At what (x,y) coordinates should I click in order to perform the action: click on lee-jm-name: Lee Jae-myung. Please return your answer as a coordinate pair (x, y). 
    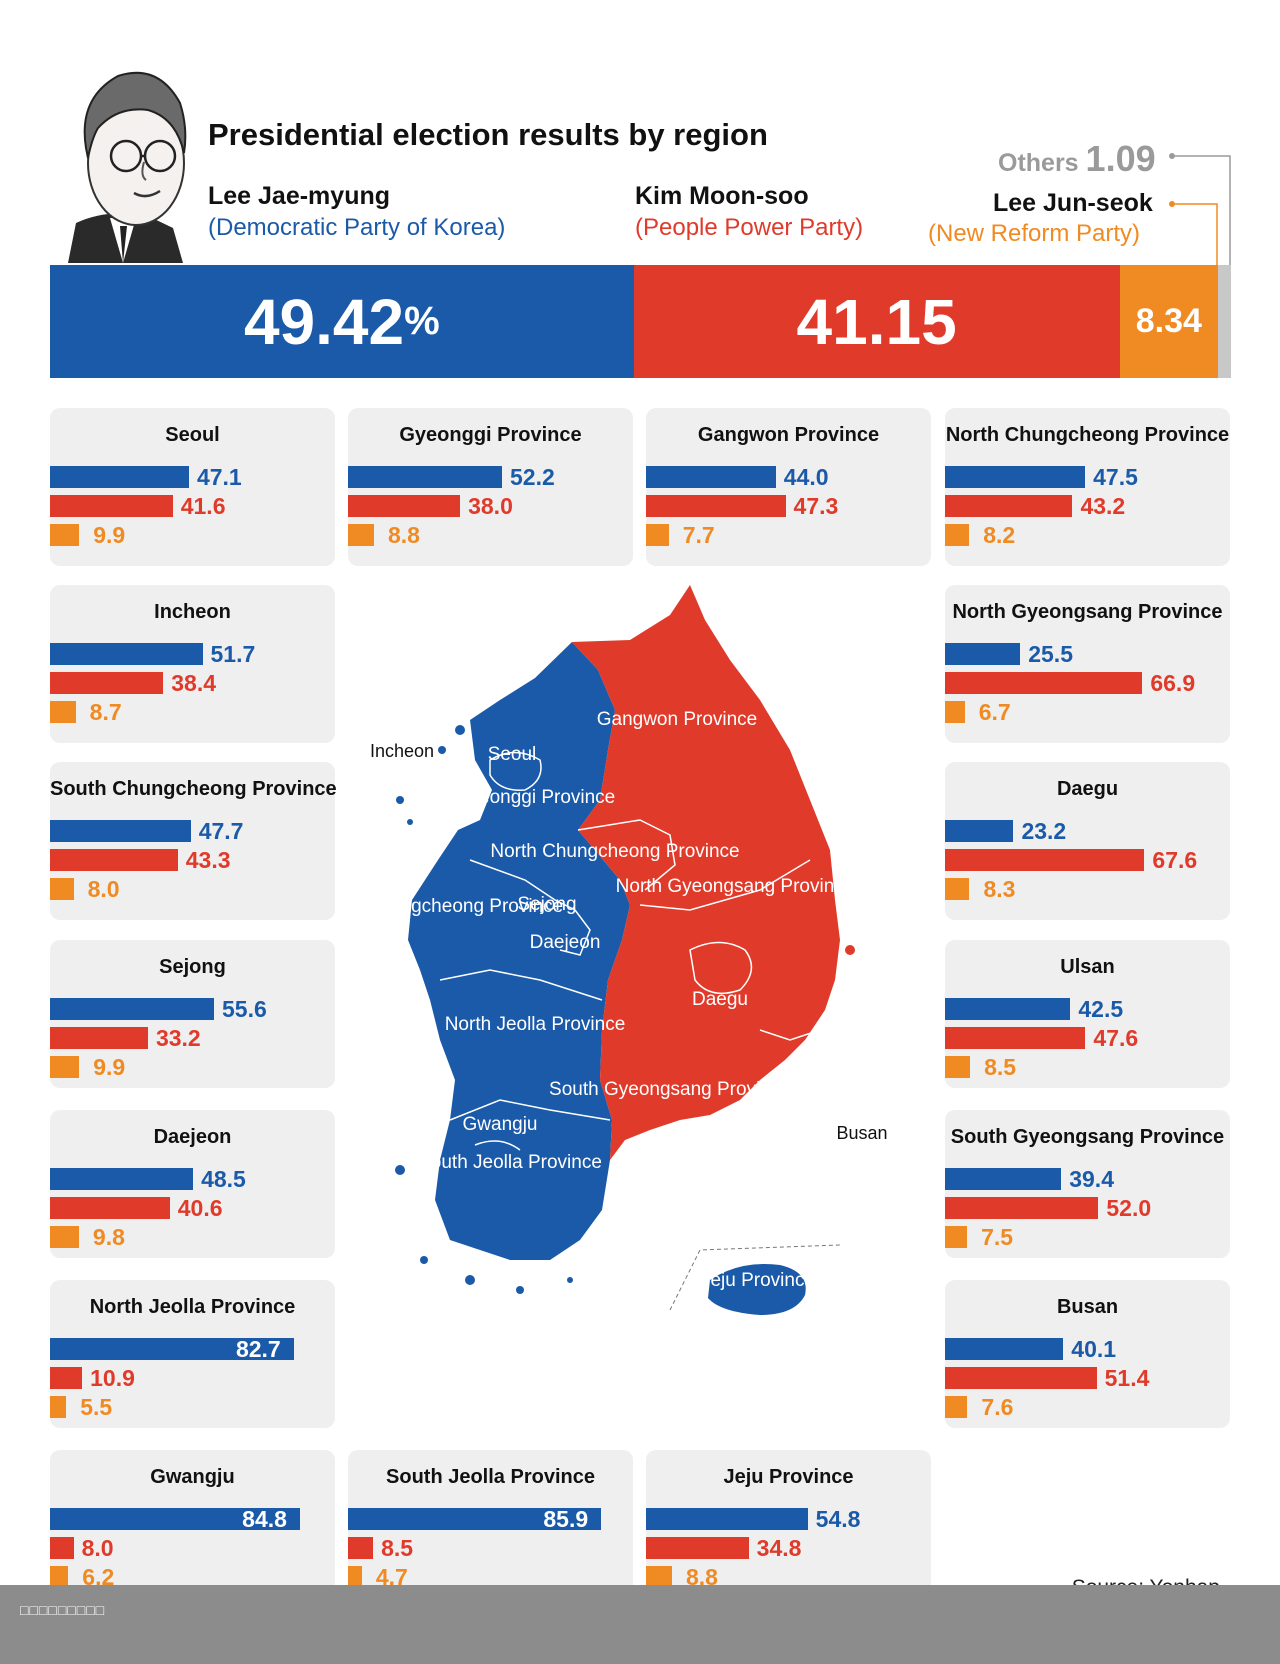
    Looking at the image, I should click on (299, 196).